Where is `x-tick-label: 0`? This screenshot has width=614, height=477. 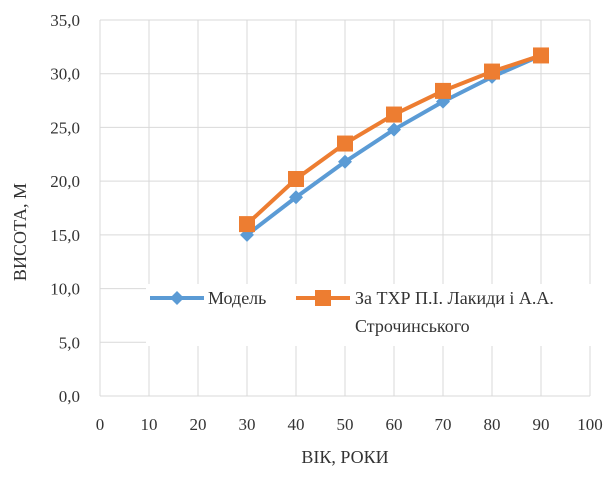
x-tick-label: 0 is located at coordinates (100, 424).